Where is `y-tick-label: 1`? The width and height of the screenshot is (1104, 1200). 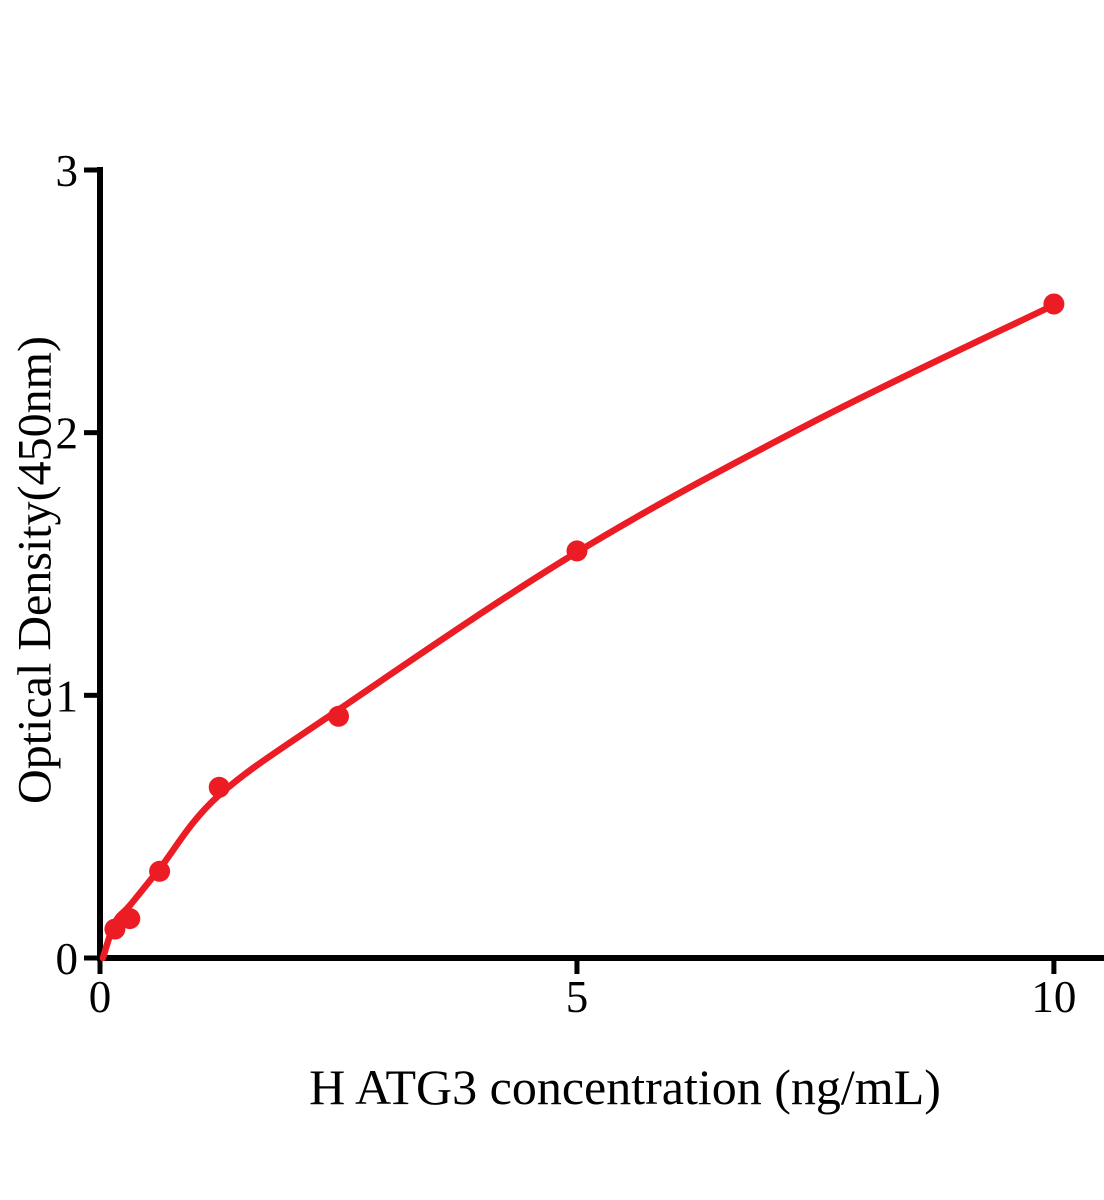
y-tick-label: 1 is located at coordinates (67, 696).